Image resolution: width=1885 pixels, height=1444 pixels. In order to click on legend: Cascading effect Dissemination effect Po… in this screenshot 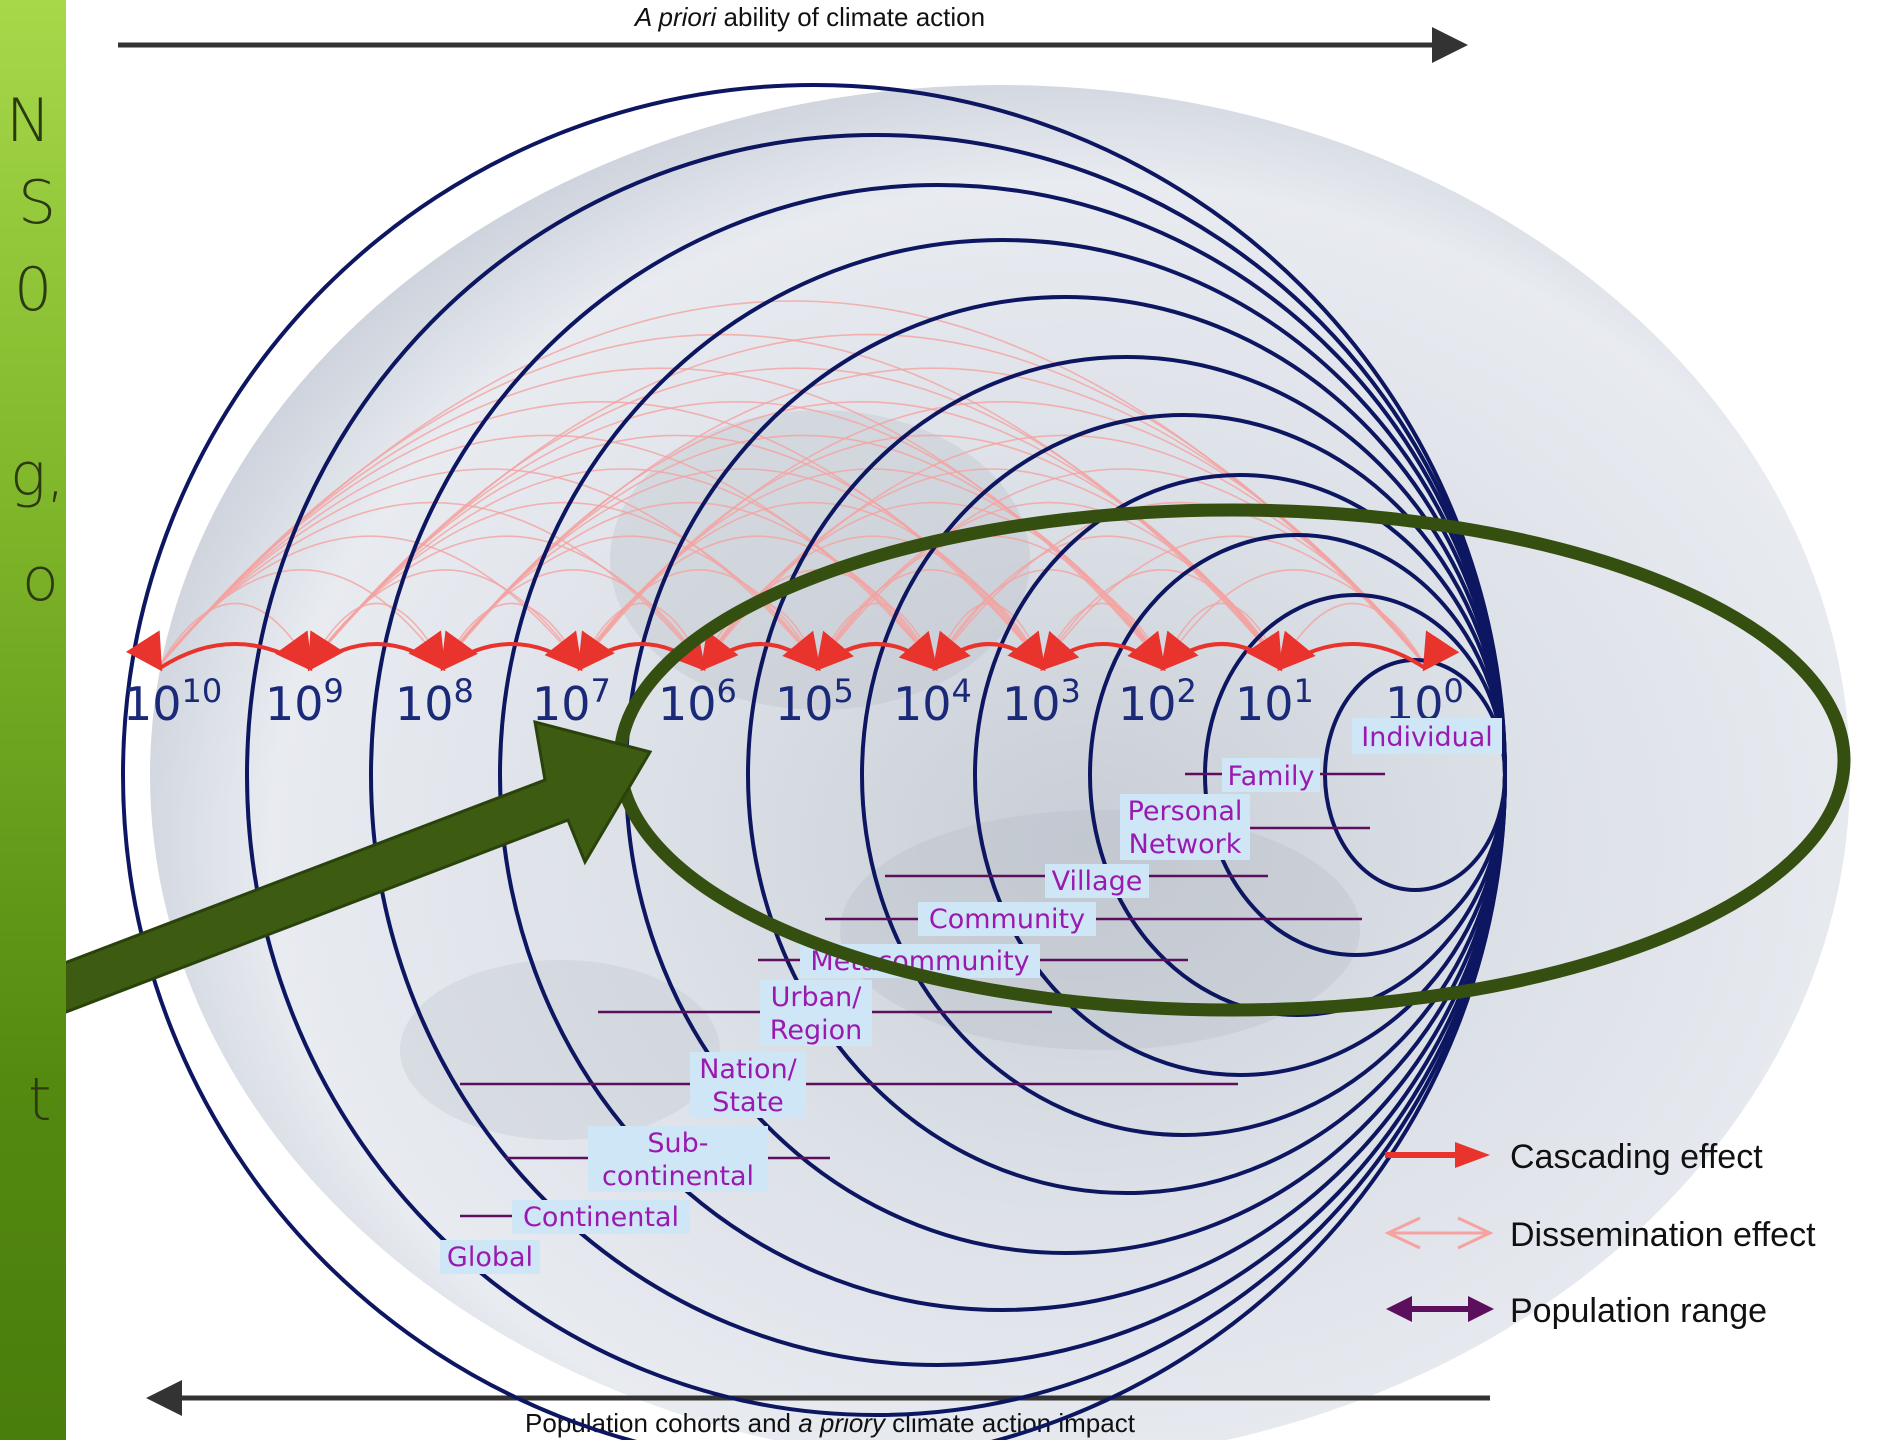, I will do `click(1600, 1234)`.